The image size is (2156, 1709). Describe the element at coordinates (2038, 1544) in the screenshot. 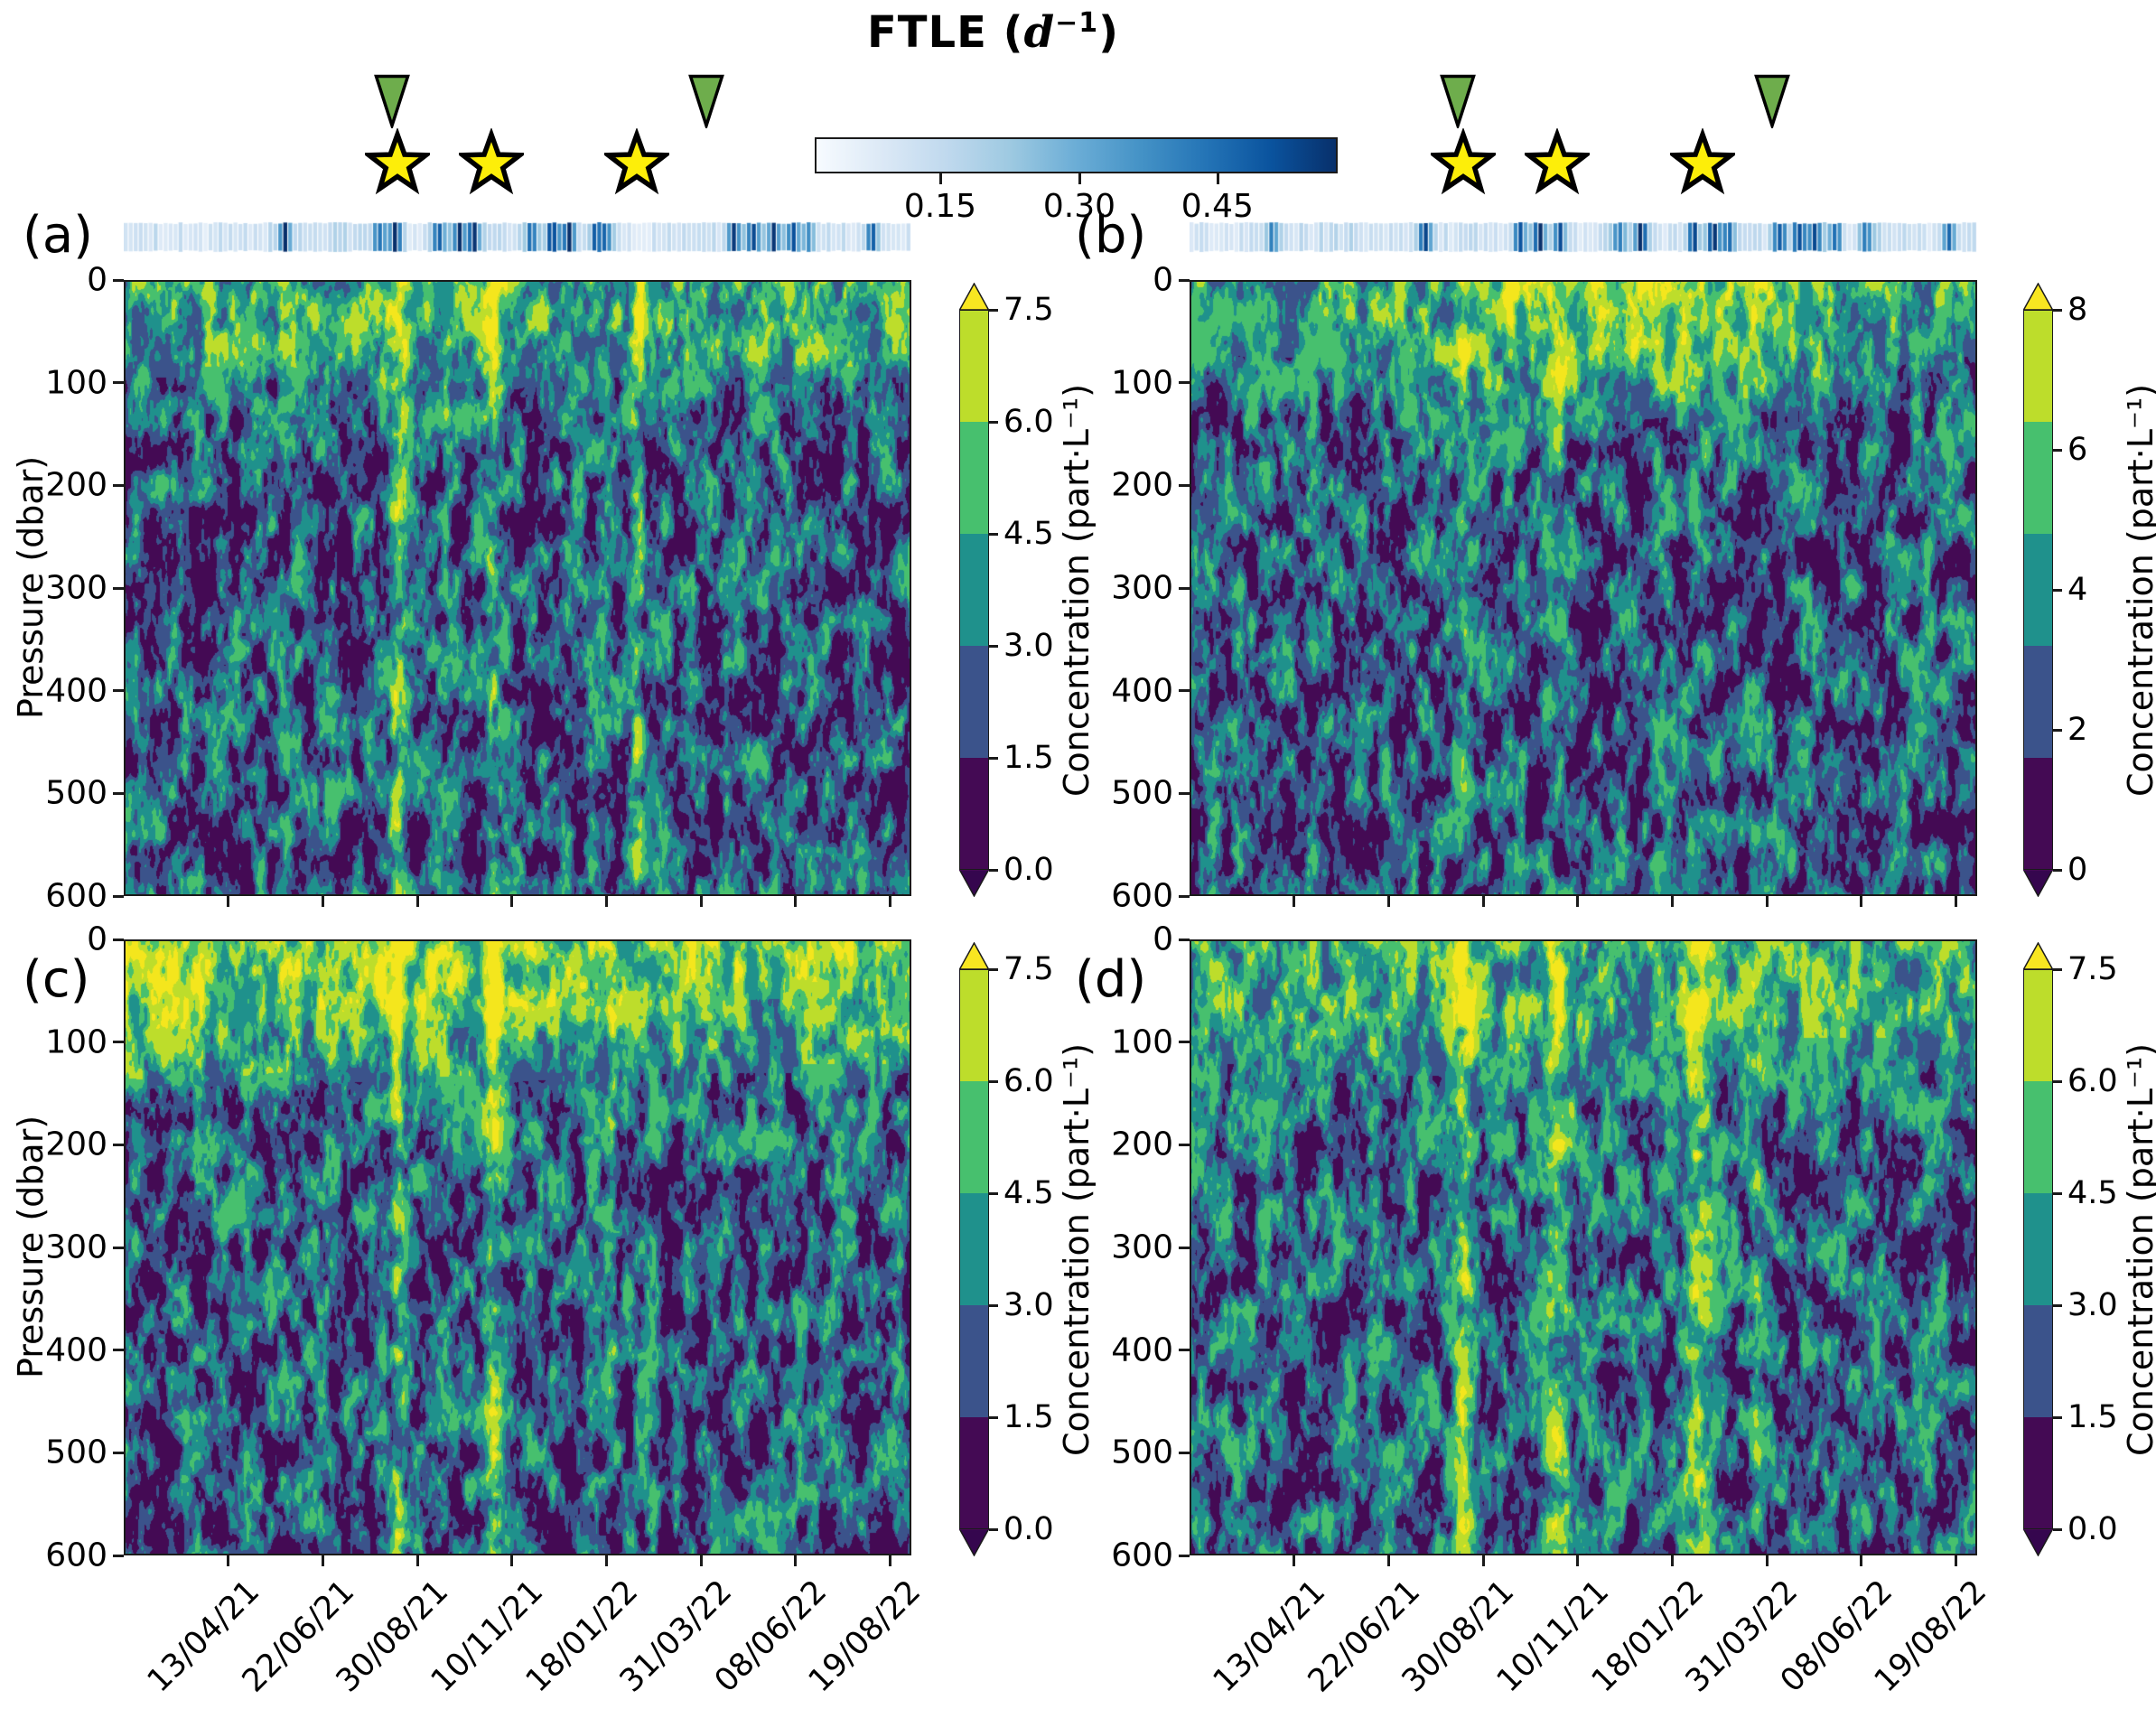

I see `colorbar-d-under-arrow` at that location.